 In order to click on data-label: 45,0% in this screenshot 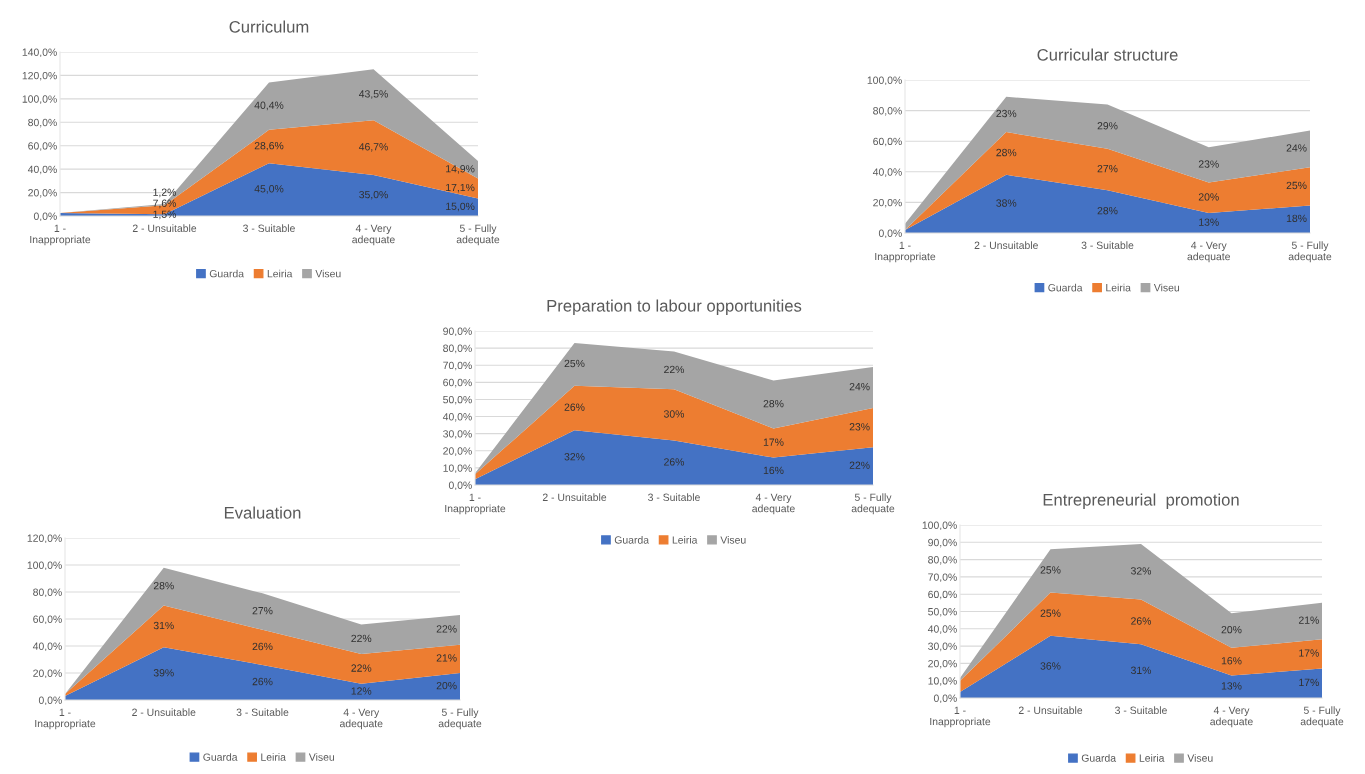, I will do `click(269, 189)`.